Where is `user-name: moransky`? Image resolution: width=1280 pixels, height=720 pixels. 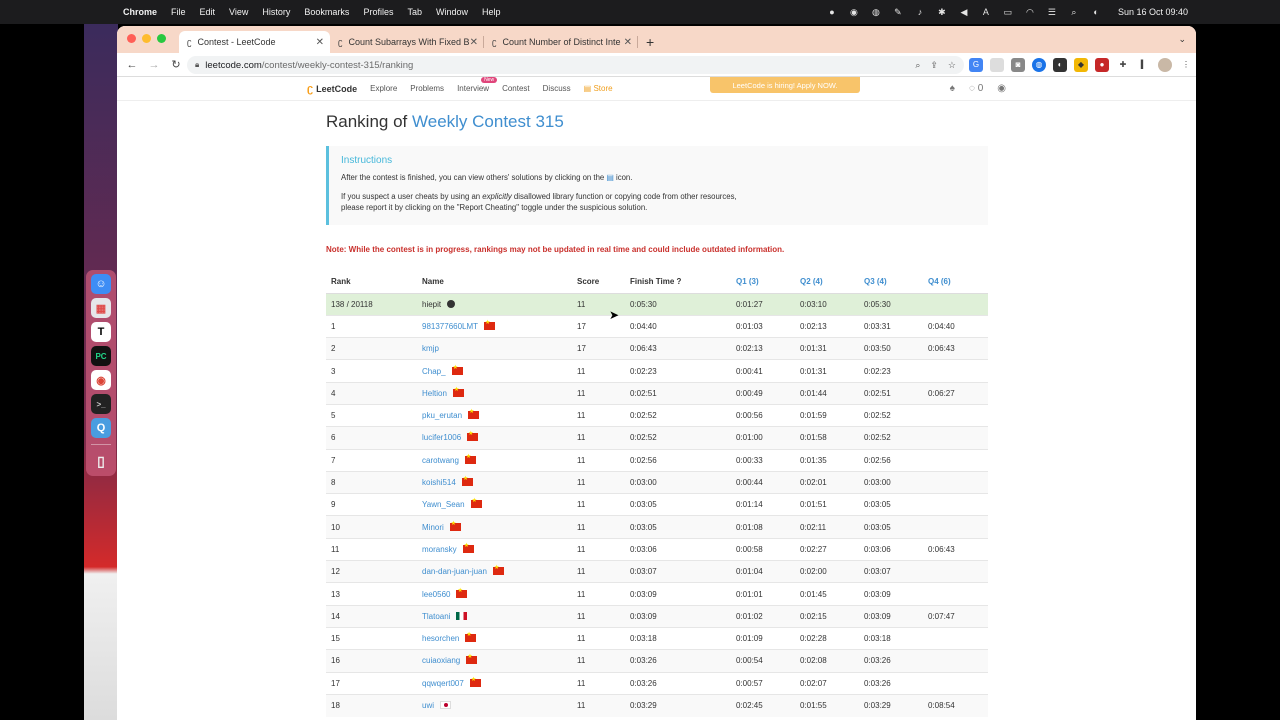
user-name: moransky is located at coordinates (439, 549).